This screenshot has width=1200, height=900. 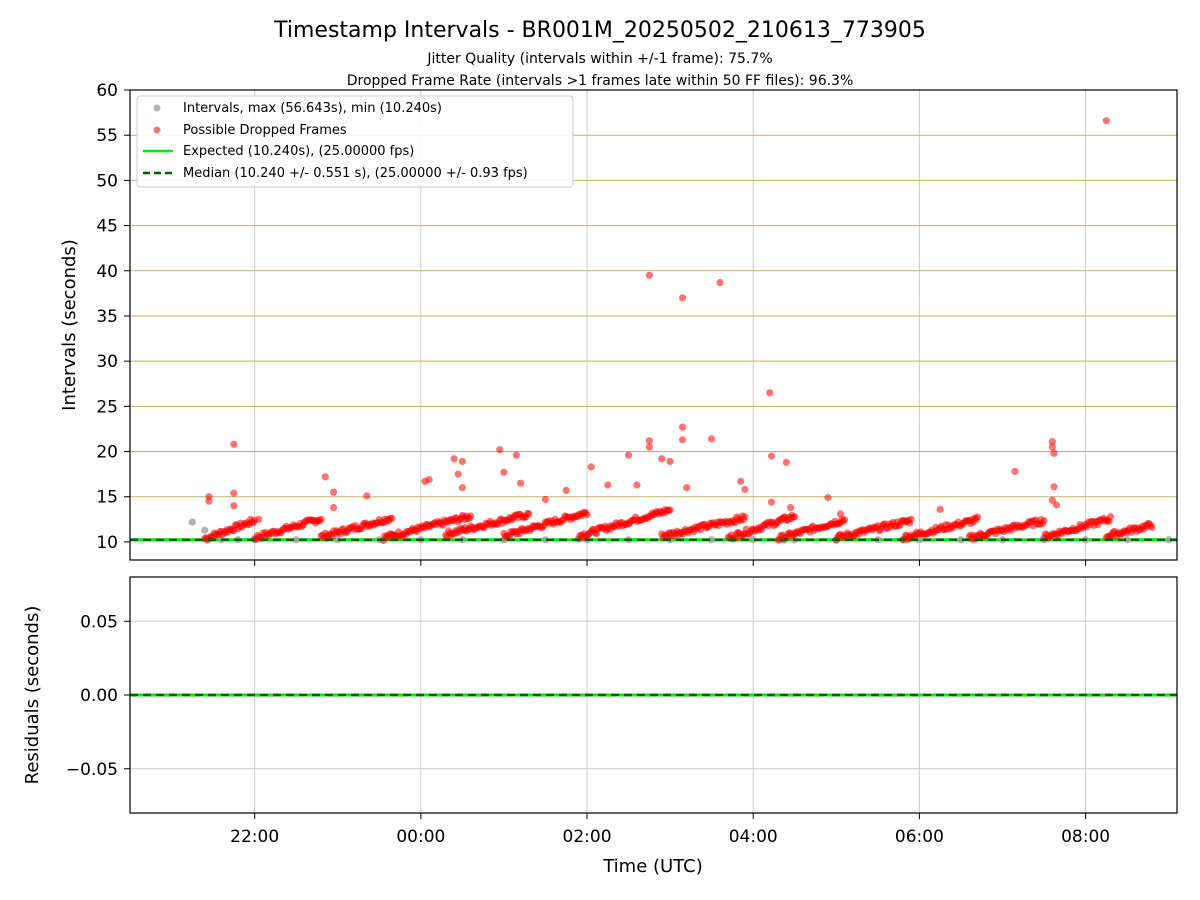 What do you see at coordinates (107, 91) in the screenshot?
I see `intervals-y-tick-label: 60` at bounding box center [107, 91].